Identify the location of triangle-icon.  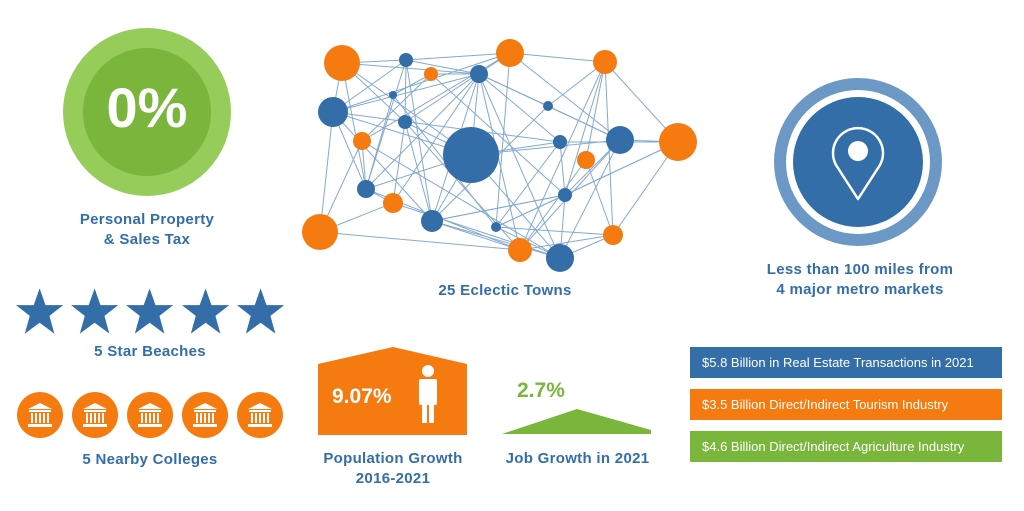
(576, 421).